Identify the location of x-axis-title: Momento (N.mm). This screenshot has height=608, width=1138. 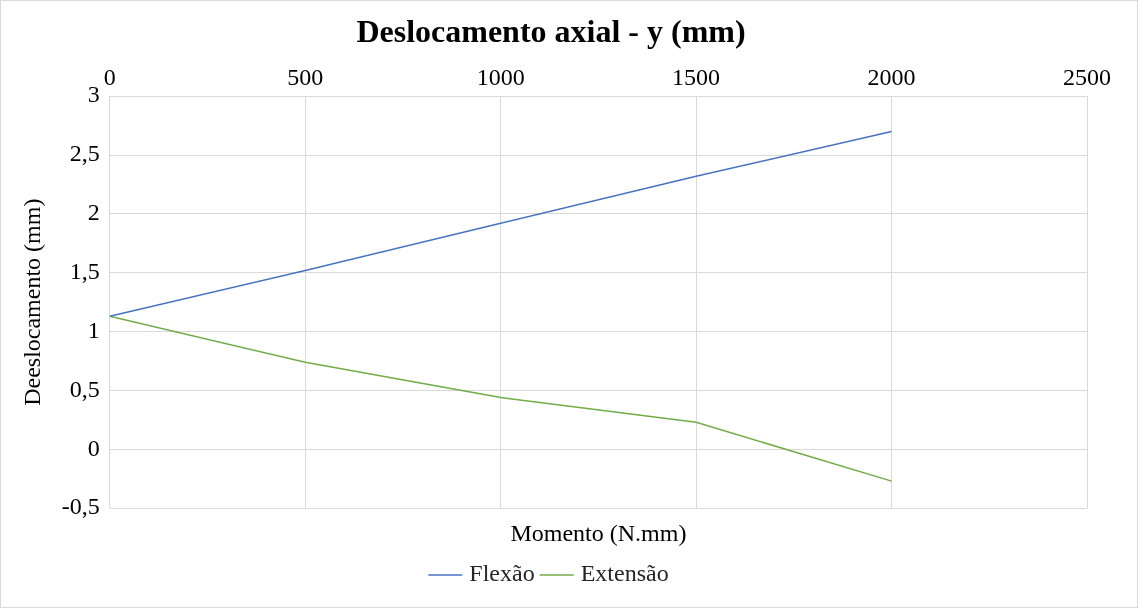
(598, 532).